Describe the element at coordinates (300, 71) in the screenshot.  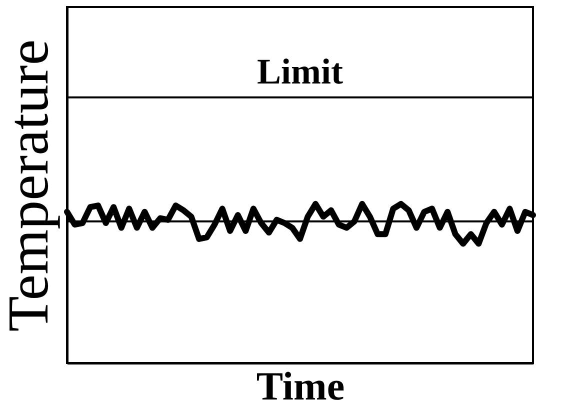
I see `ref-line-label: Limit` at that location.